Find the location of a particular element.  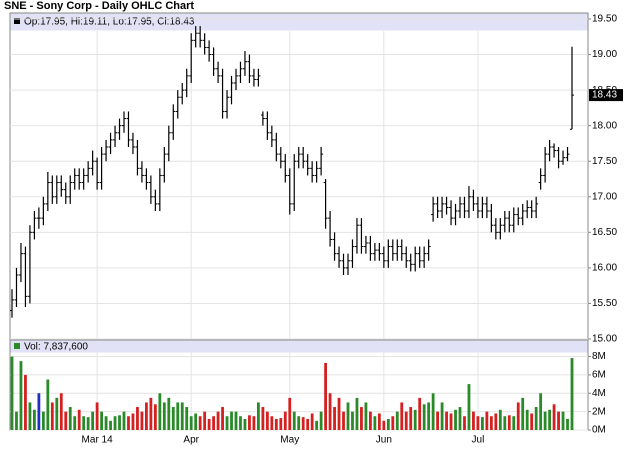

y-tick-label: 16.00 is located at coordinates (604, 268).